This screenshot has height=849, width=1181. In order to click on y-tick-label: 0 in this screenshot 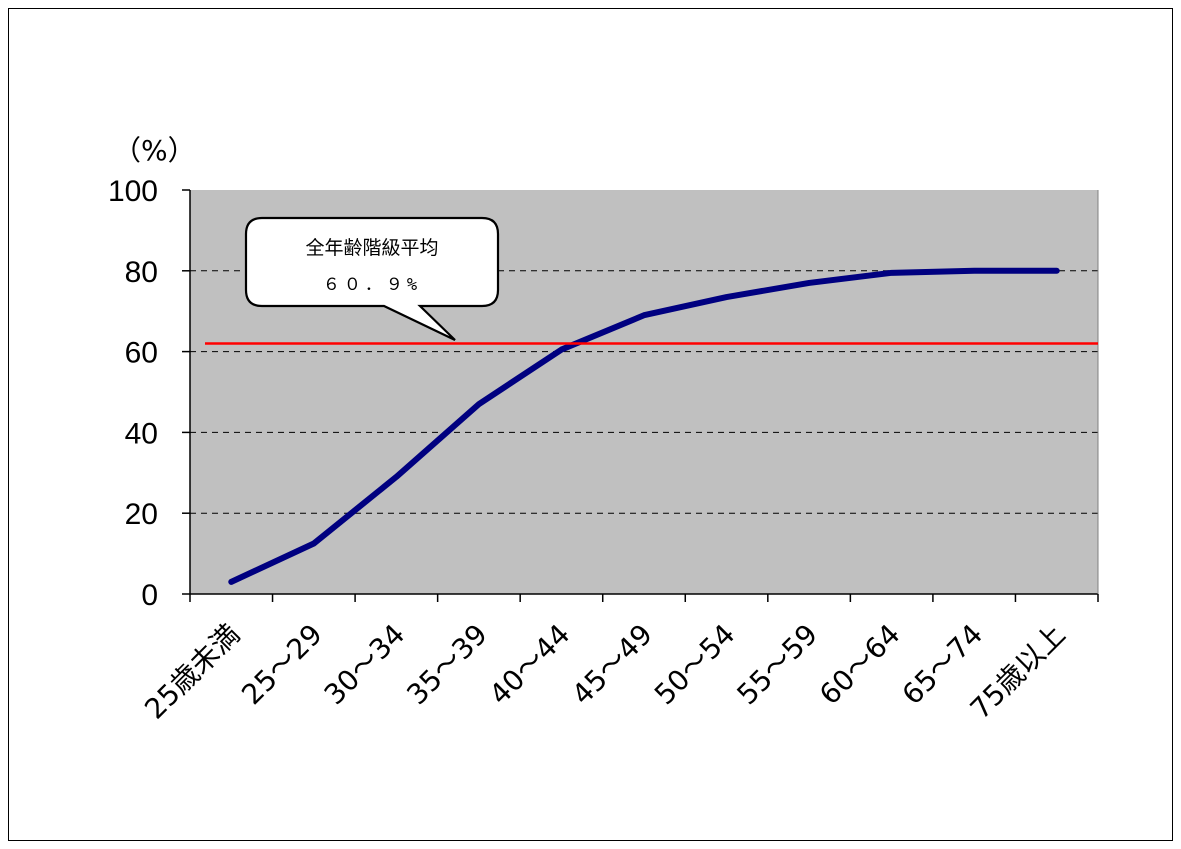, I will do `click(149, 595)`.